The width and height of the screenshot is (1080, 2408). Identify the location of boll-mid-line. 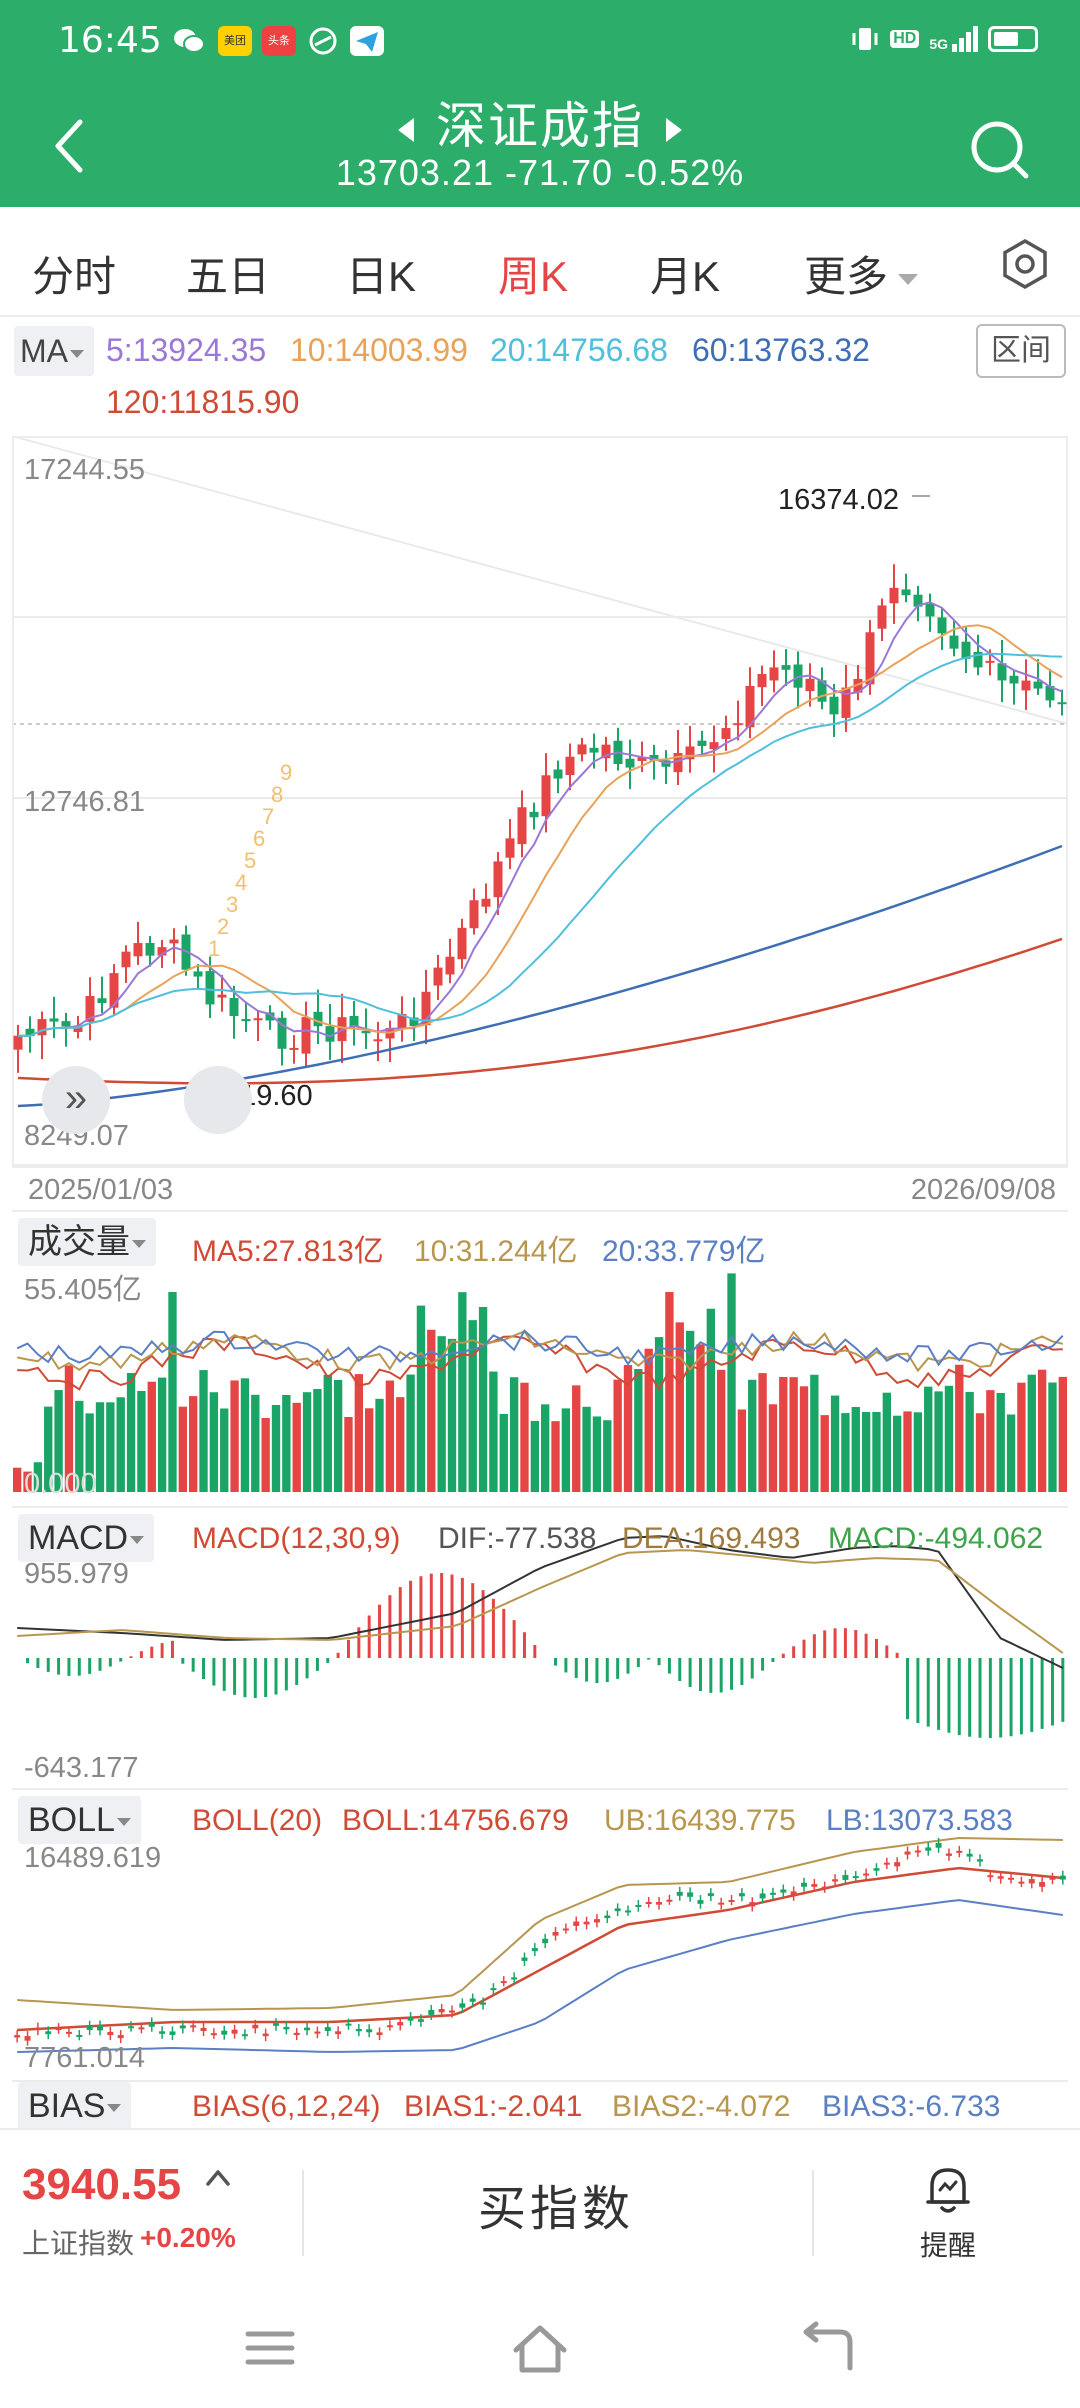
(540, 1949).